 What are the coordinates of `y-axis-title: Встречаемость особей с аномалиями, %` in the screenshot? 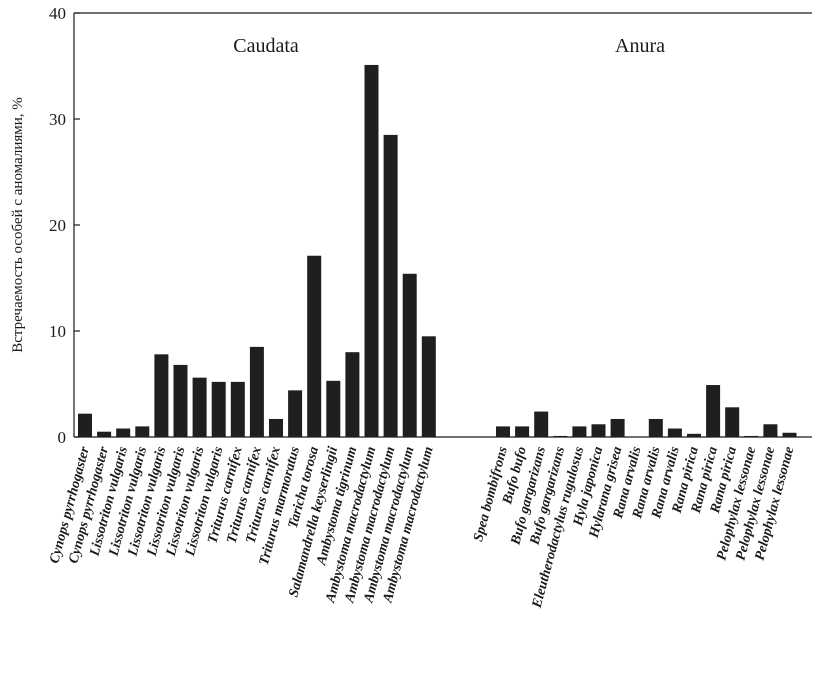 It's located at (18, 225).